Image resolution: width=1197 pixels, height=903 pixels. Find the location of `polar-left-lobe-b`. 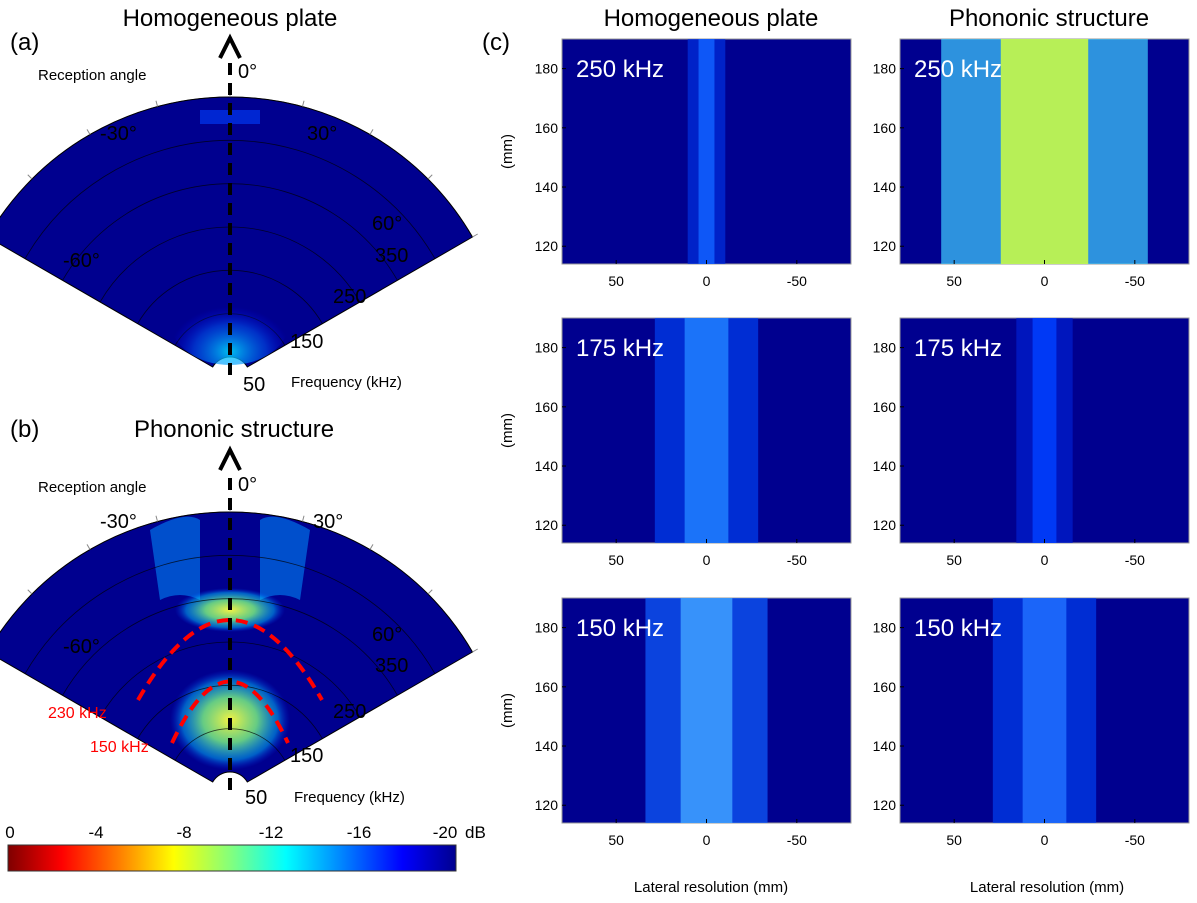

polar-left-lobe-b is located at coordinates (175, 558).